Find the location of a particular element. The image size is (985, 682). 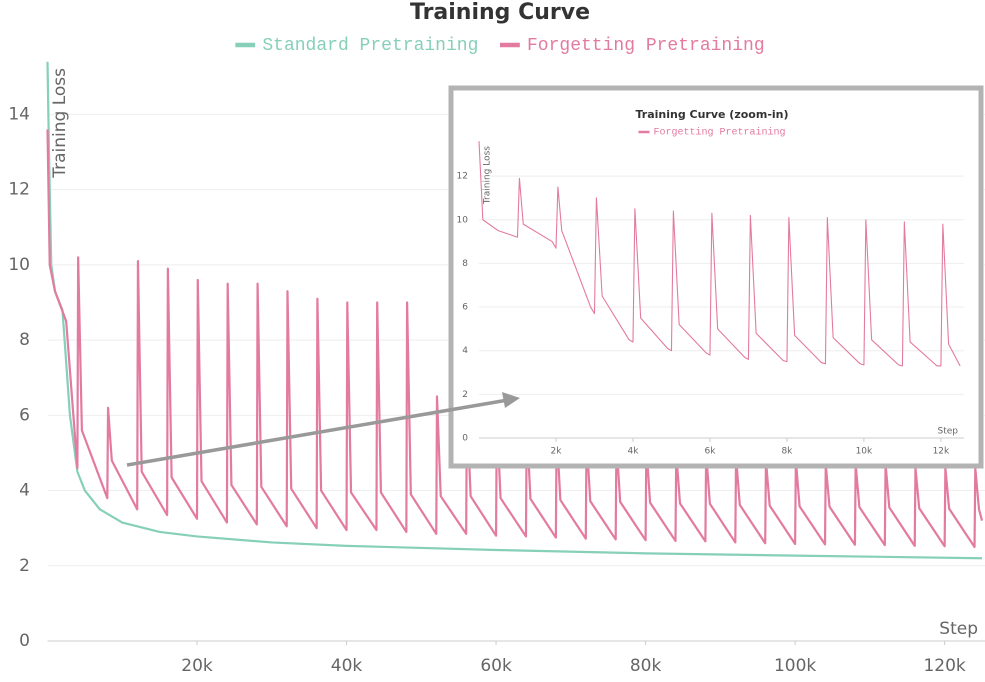

x-tick-label: 20k is located at coordinates (197, 666).